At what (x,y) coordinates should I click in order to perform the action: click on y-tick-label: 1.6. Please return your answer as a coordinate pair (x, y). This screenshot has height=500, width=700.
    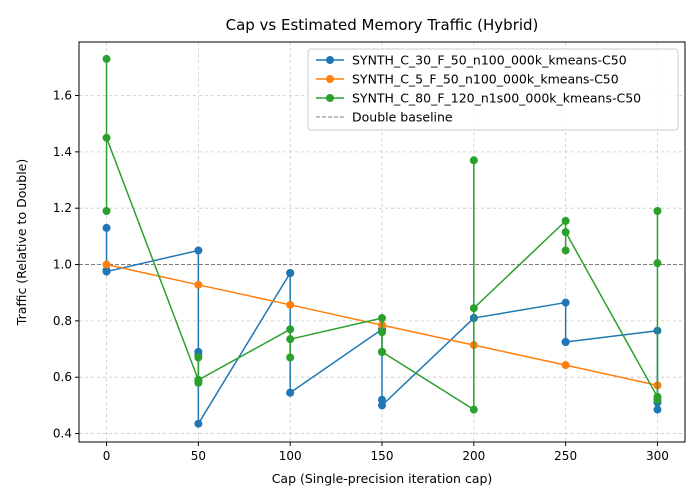
    Looking at the image, I should click on (62, 96).